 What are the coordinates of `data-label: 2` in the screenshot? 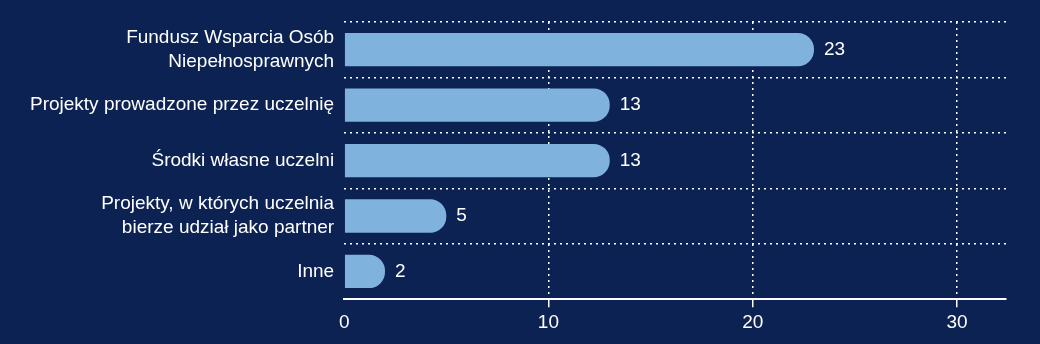 It's located at (400, 270).